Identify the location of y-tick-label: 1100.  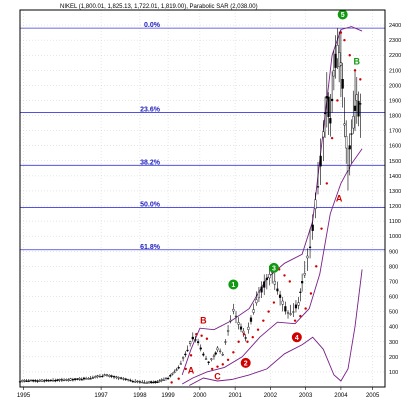
(395, 222).